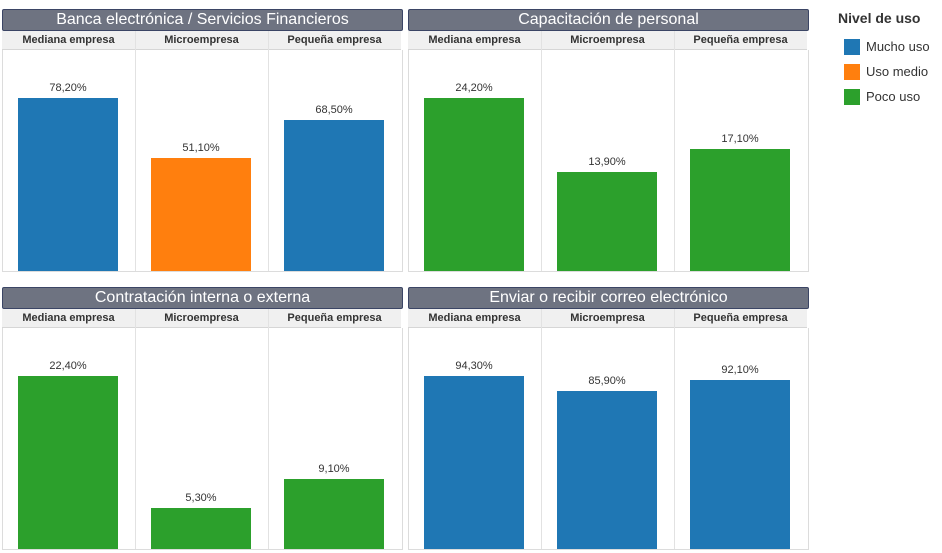 This screenshot has height=553, width=942. I want to click on legend-label: Mucho uso, so click(898, 46).